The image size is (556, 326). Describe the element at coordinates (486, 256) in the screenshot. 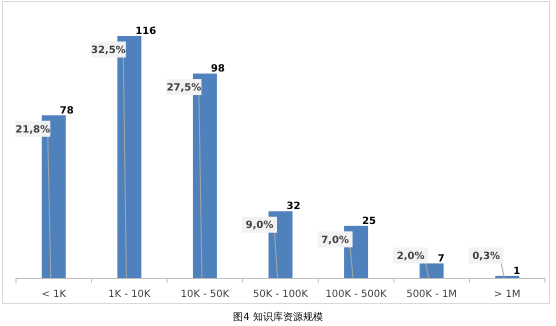

I see `annotation: 0,3%` at that location.